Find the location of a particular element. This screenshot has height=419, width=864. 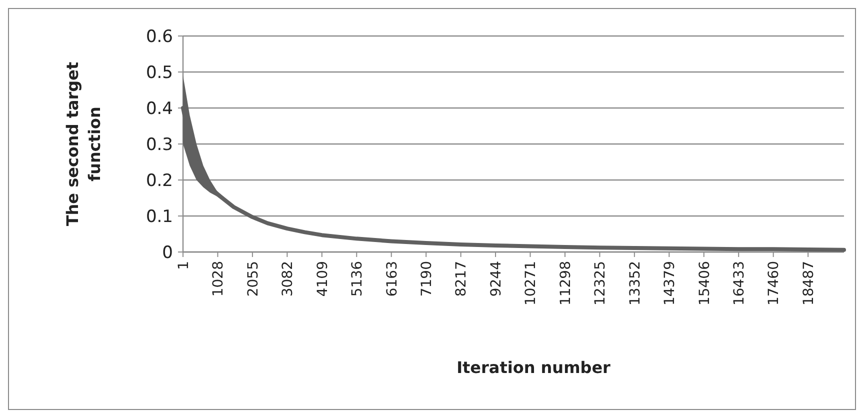

x-tick-label: 11298 is located at coordinates (566, 283).